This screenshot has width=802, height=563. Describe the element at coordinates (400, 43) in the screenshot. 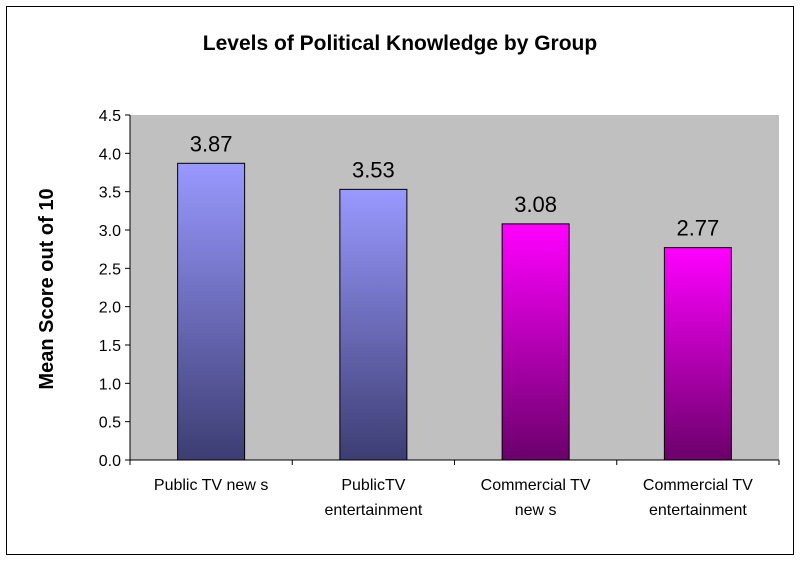

I see `chart-title: Levels of Political Knowledge by Group` at that location.